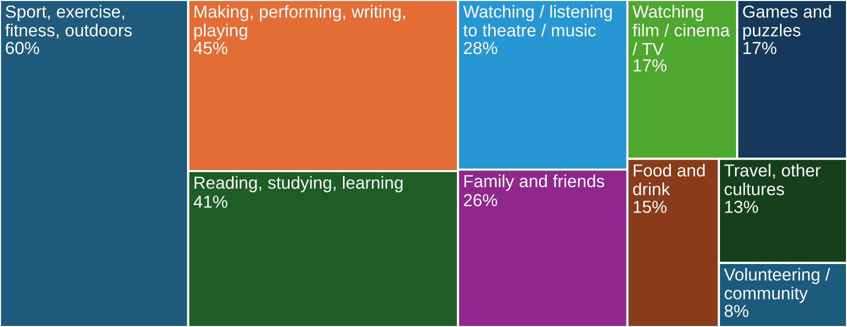  Describe the element at coordinates (68, 22) in the screenshot. I see `category-label: Sport, exercise, fitness, outdoors` at that location.